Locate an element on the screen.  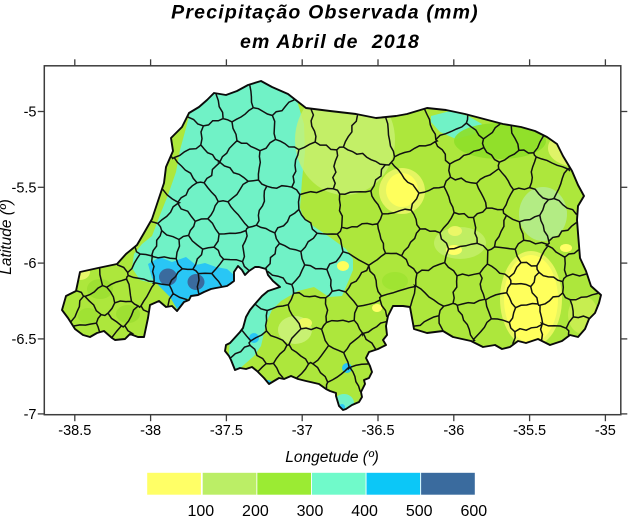
svg-text: -38.5 is located at coordinates (74, 431).